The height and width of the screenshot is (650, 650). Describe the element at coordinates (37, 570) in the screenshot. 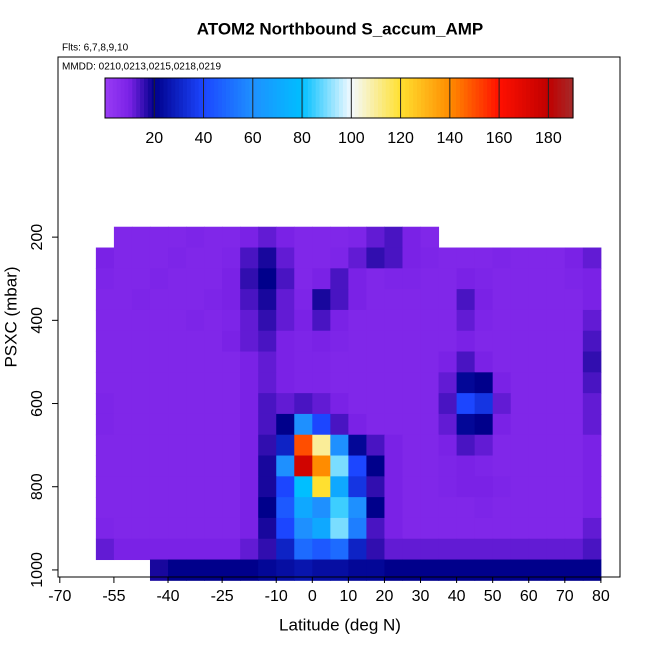

I see `y-tick-label: 1000` at that location.